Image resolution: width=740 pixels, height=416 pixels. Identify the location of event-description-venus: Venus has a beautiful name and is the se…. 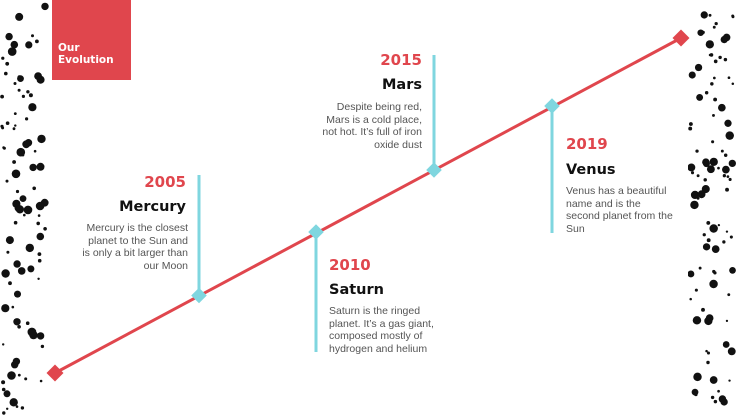
(619, 210).